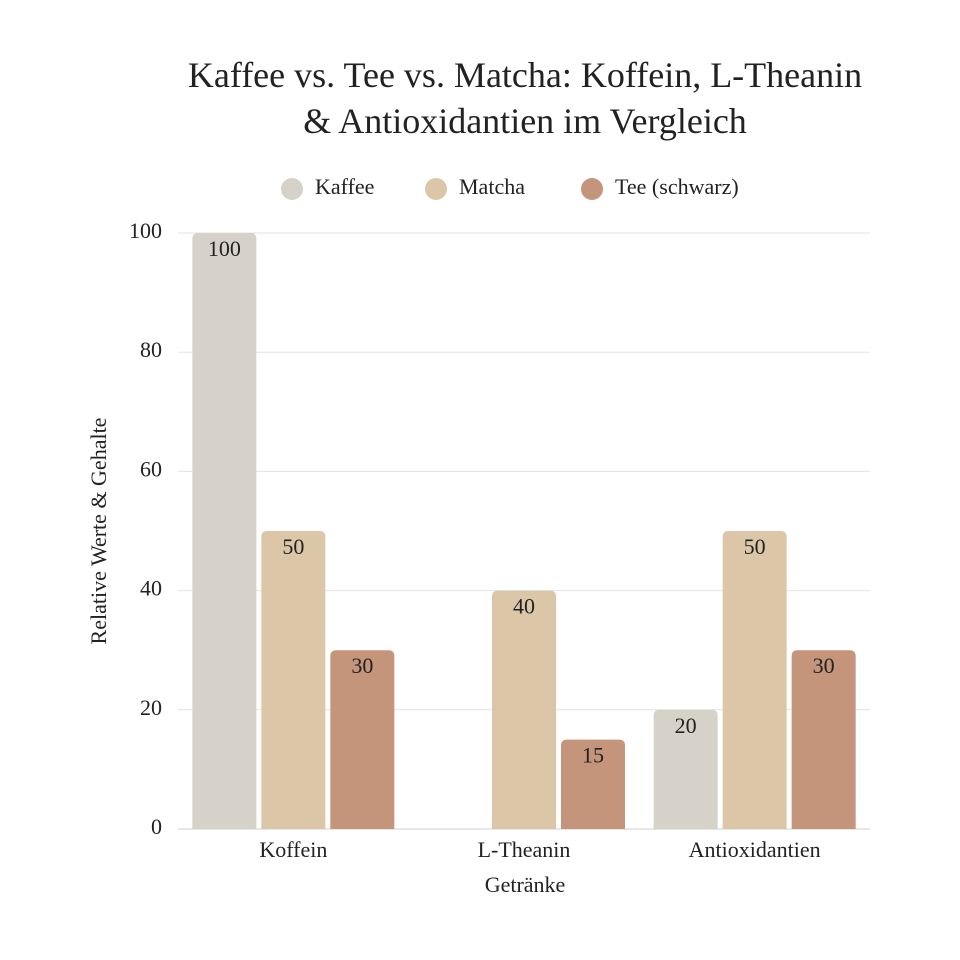  I want to click on x-axis-label: Getränke, so click(525, 884).